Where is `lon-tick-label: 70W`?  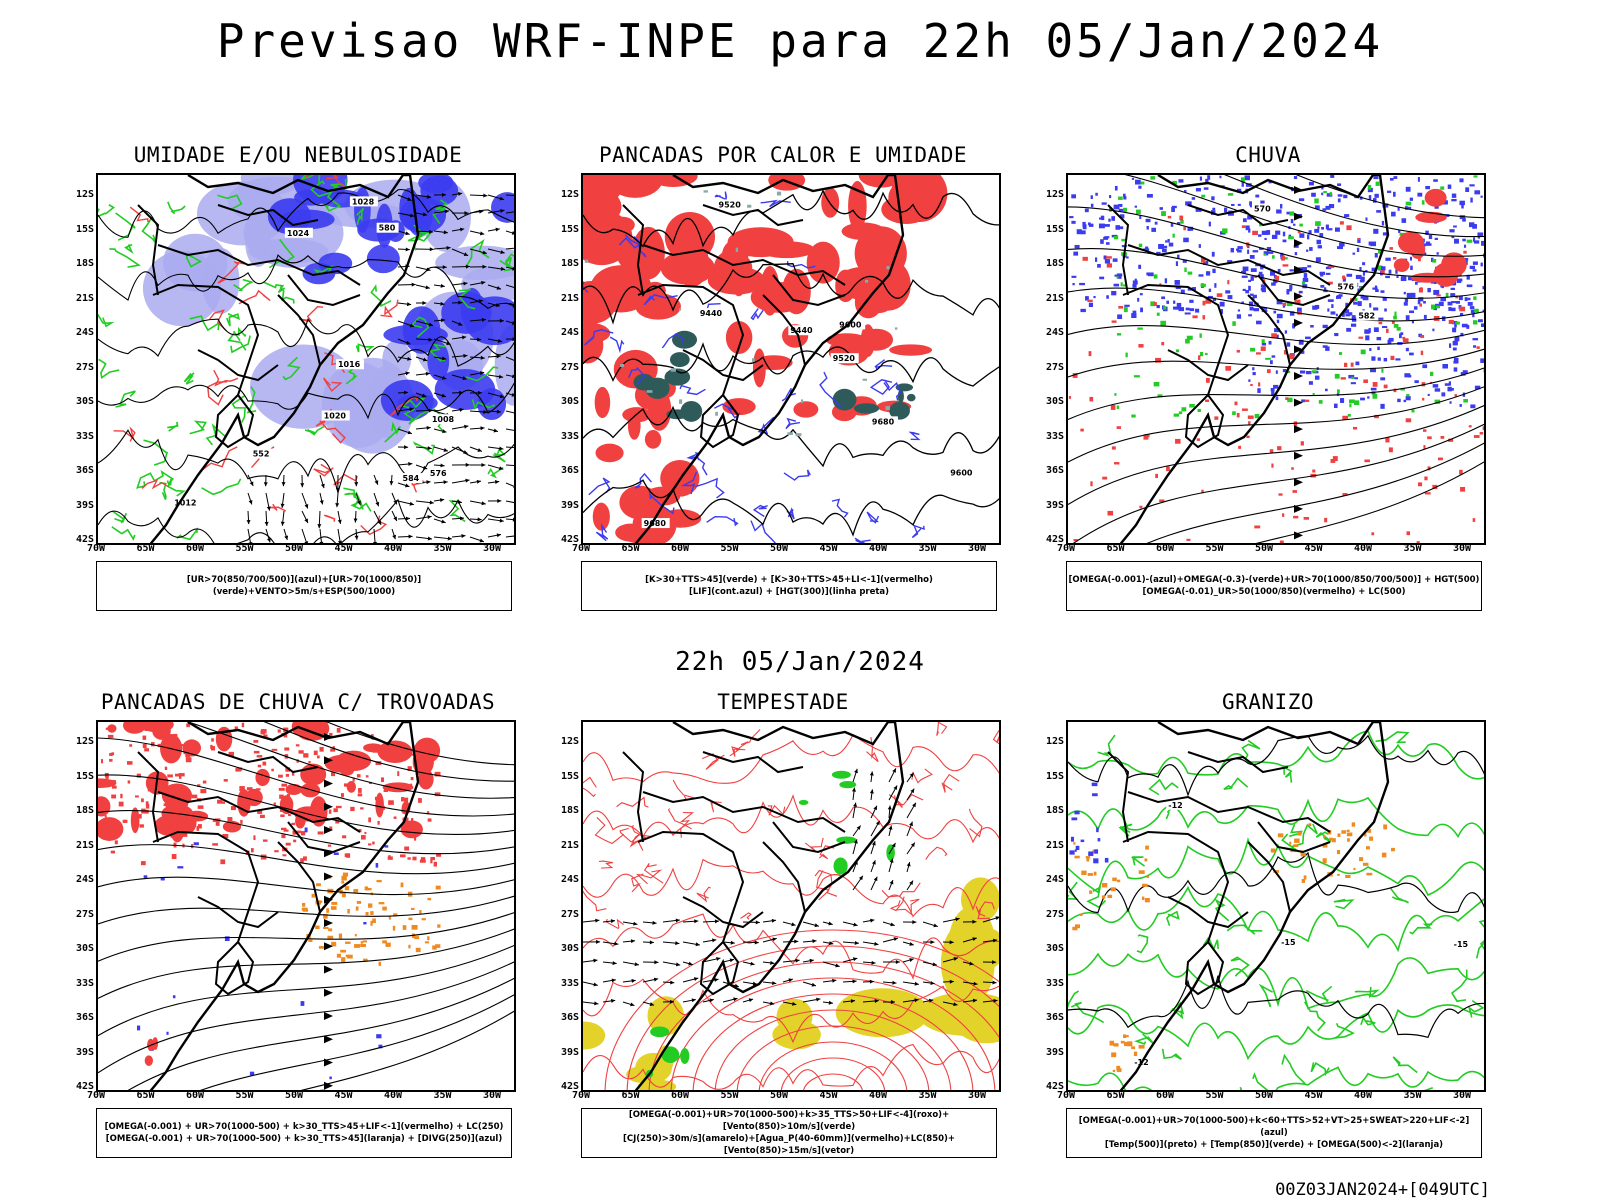
lon-tick-label: 70W is located at coordinates (96, 1095).